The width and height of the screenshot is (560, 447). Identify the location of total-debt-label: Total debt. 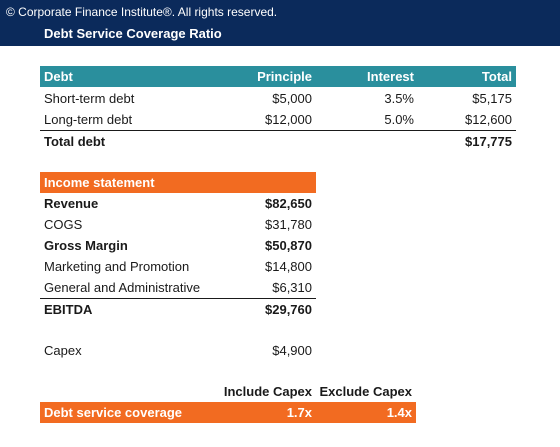
(75, 141).